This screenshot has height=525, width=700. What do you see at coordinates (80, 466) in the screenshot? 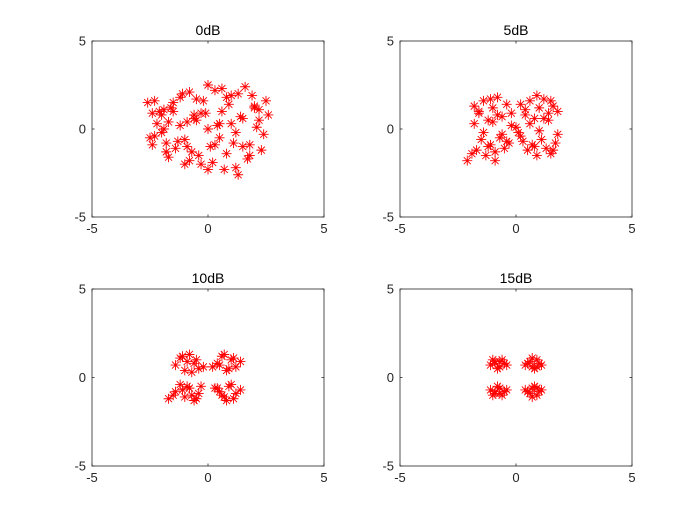
I see `y-tick-label: -5` at bounding box center [80, 466].